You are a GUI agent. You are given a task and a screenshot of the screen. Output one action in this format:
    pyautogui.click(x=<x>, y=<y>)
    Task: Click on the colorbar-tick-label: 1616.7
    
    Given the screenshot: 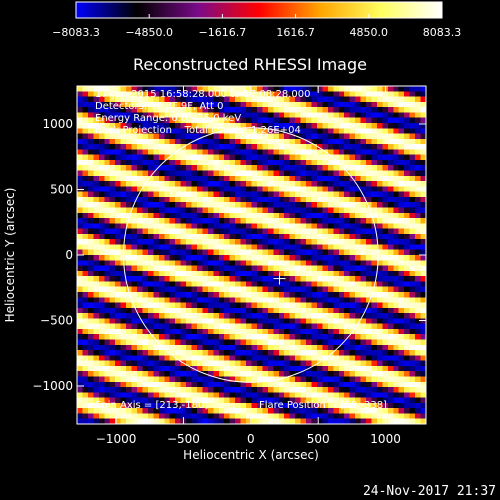 What is the action you would take?
    pyautogui.click(x=295, y=32)
    